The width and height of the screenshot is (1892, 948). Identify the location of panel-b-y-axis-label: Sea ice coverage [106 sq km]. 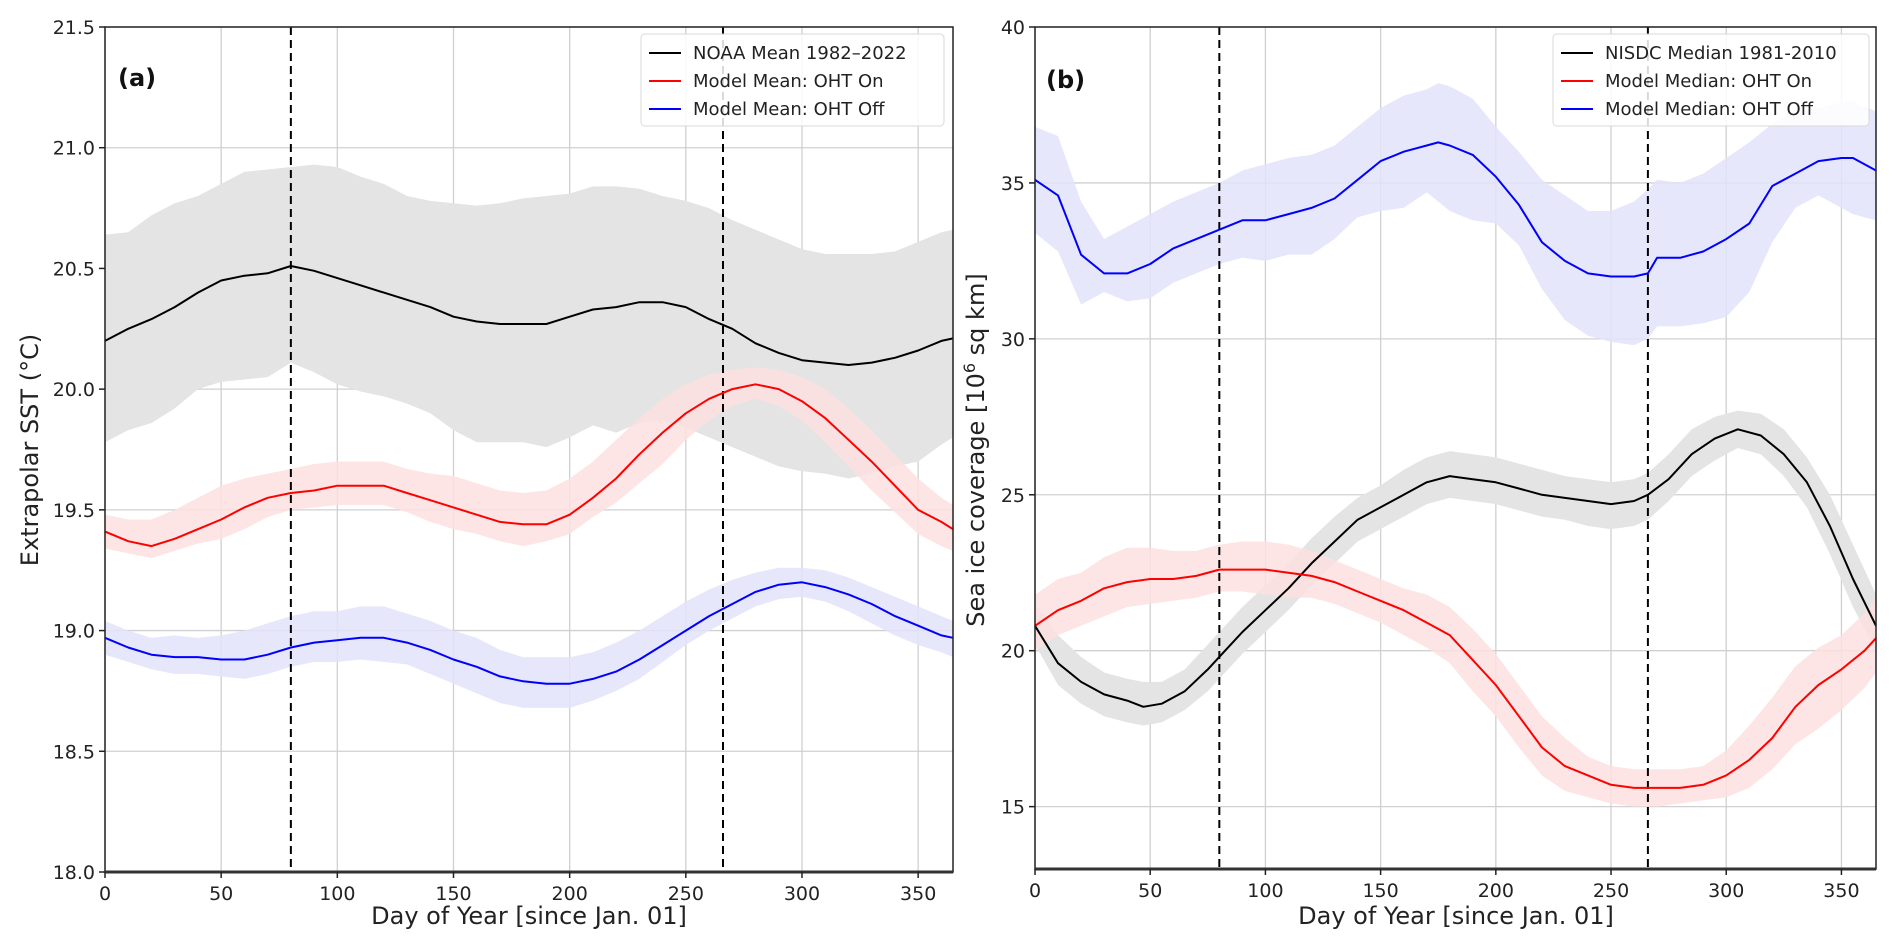
(975, 449).